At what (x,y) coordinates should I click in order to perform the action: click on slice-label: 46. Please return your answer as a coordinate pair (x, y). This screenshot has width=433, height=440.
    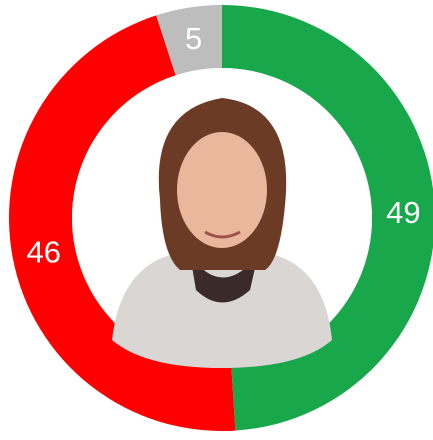
    Looking at the image, I should click on (43, 252).